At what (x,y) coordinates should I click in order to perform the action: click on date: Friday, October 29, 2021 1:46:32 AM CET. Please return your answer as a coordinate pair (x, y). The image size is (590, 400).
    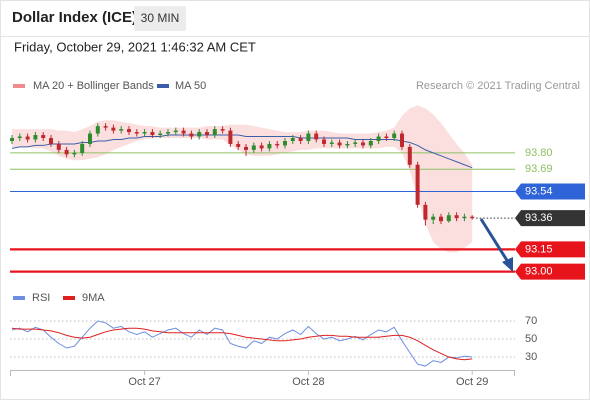
    Looking at the image, I should click on (135, 46).